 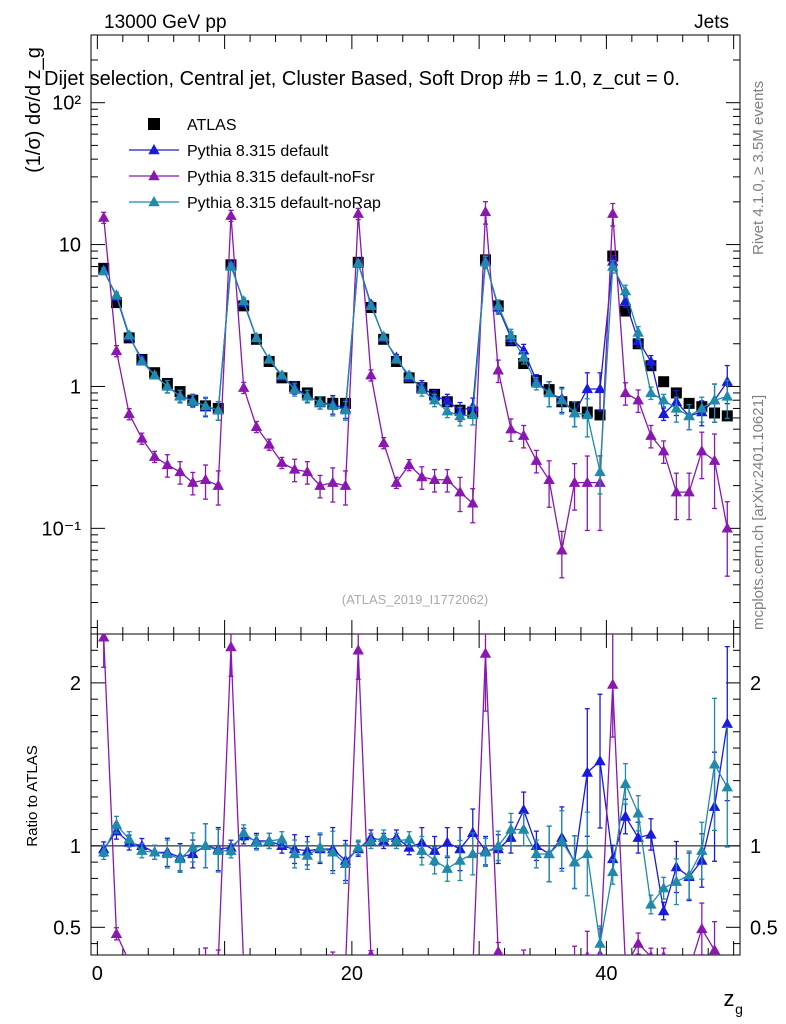 What do you see at coordinates (165, 22) in the screenshot?
I see `header-left-label: 13000 GeV pp` at bounding box center [165, 22].